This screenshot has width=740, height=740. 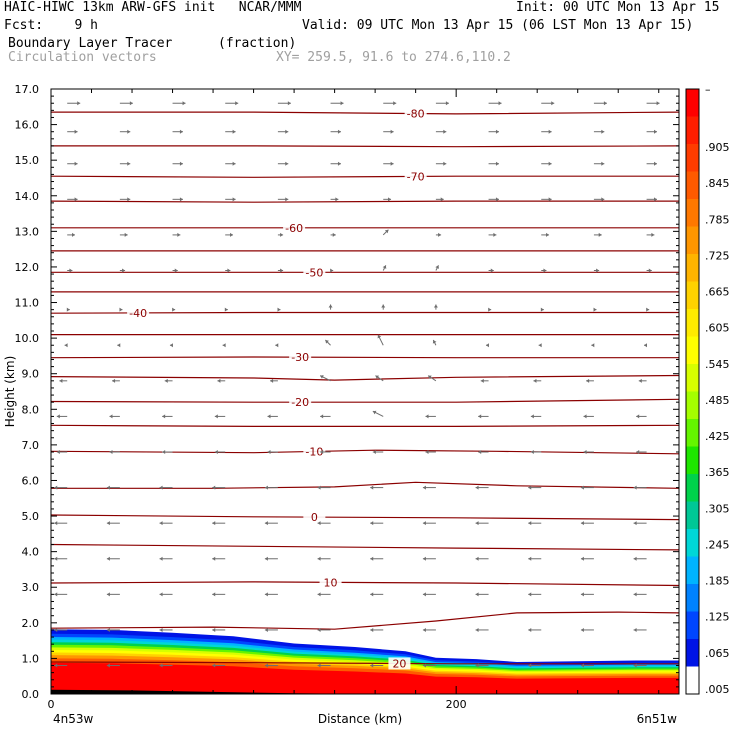 What do you see at coordinates (138, 313) in the screenshot?
I see `contour-label: -40` at bounding box center [138, 313].